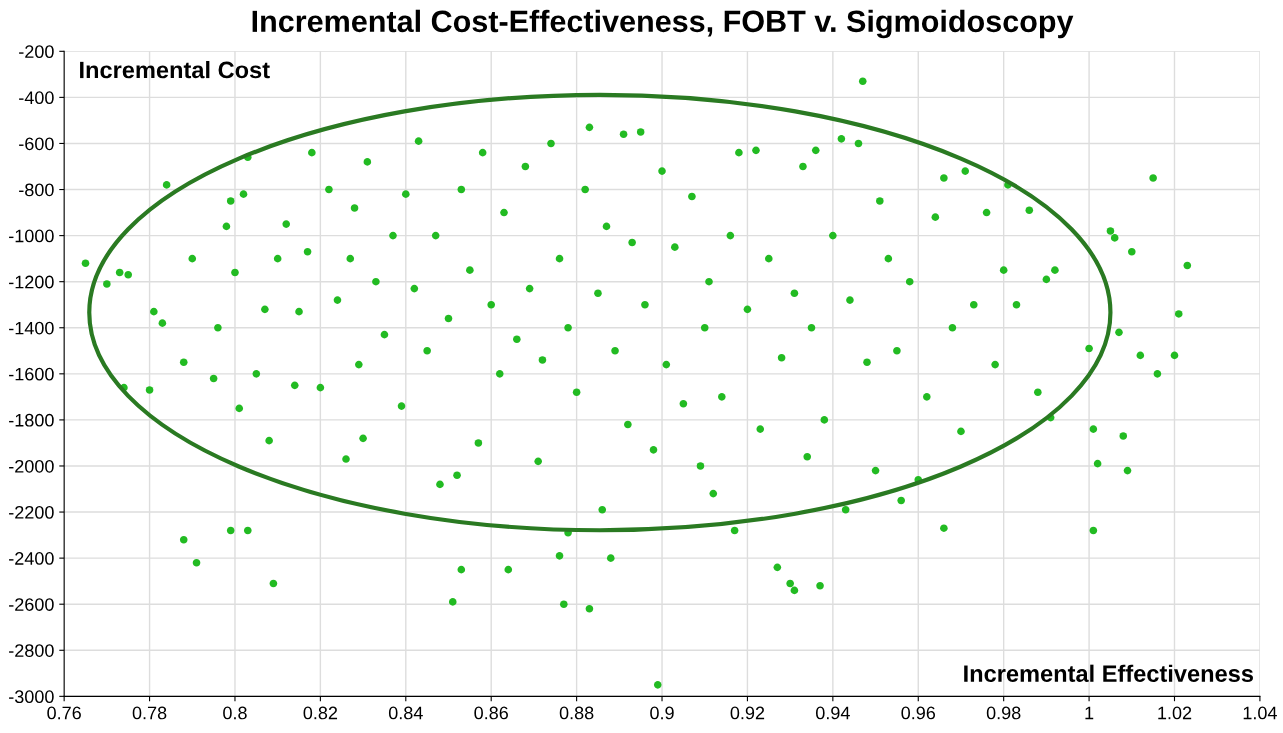 Image resolution: width=1283 pixels, height=733 pixels. Describe the element at coordinates (149, 713) in the screenshot. I see `x-tick-label: 0.78` at that location.